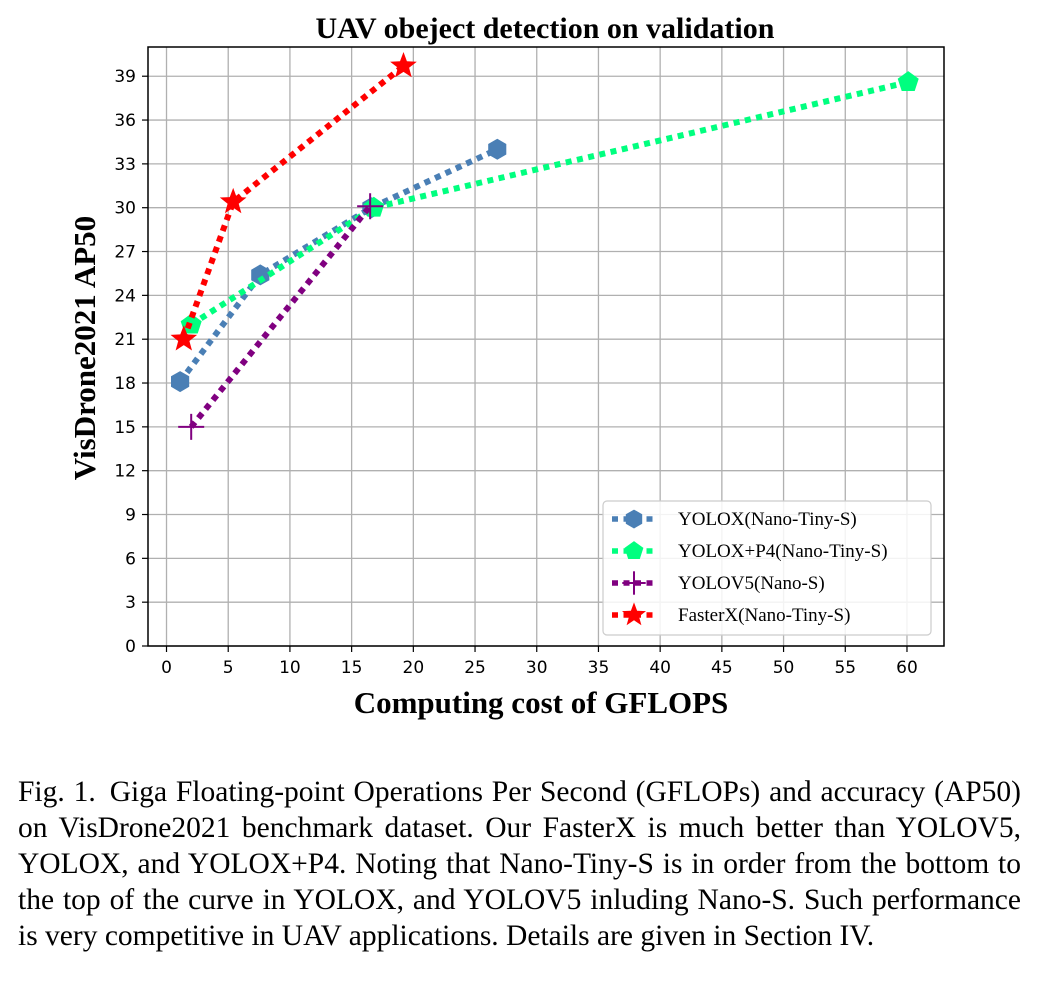 Image resolution: width=1037 pixels, height=998 pixels. What do you see at coordinates (125, 253) in the screenshot?
I see `y-tick-label: 27` at bounding box center [125, 253].